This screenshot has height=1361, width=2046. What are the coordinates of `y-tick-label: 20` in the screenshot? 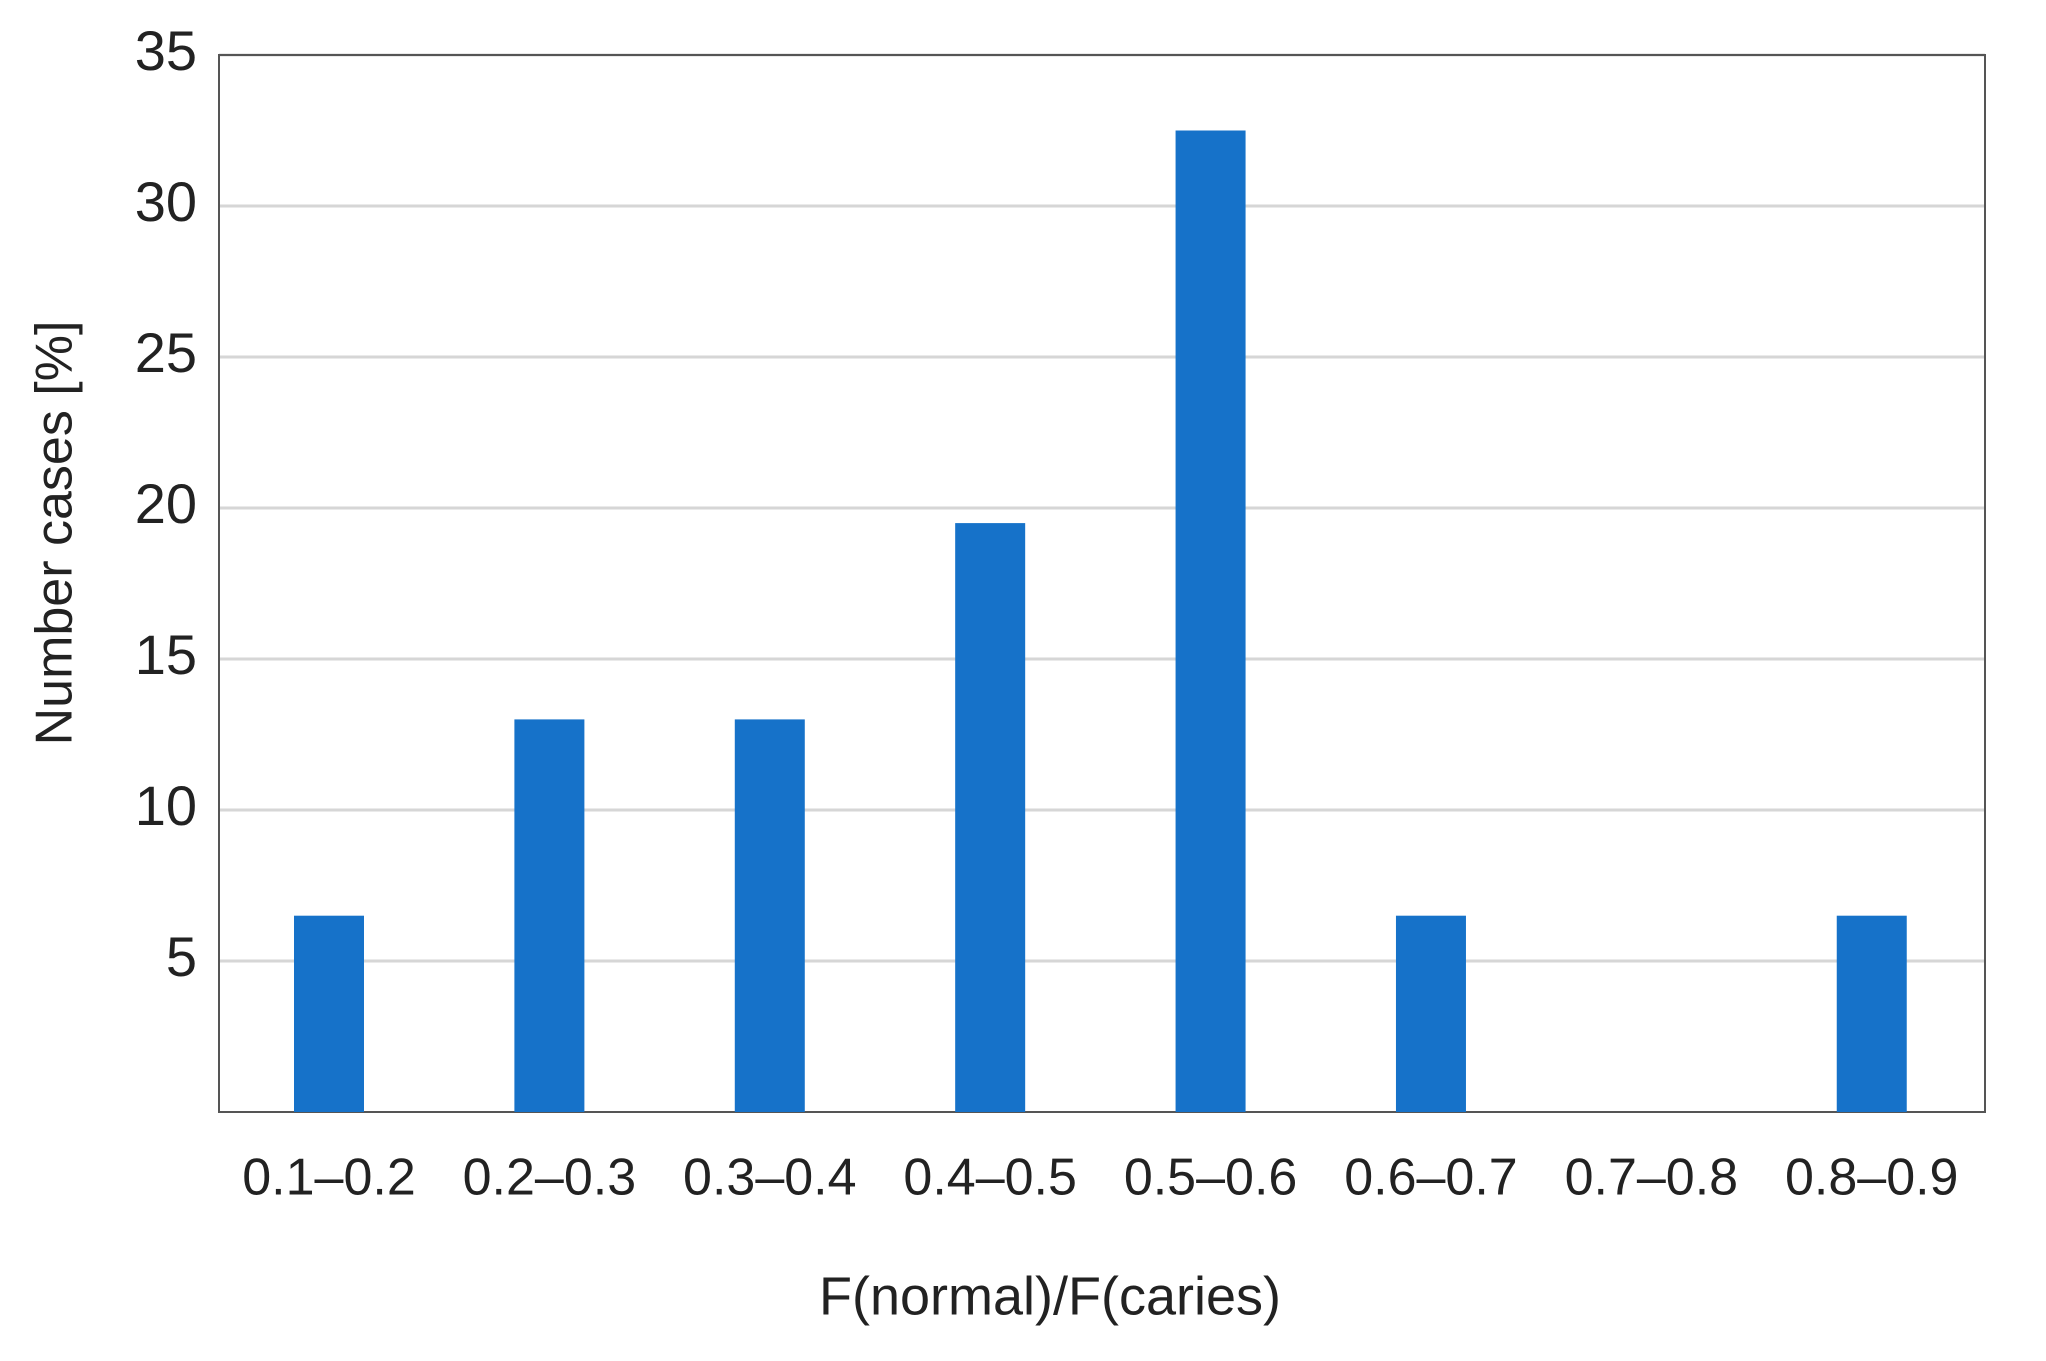 It's located at (166, 503).